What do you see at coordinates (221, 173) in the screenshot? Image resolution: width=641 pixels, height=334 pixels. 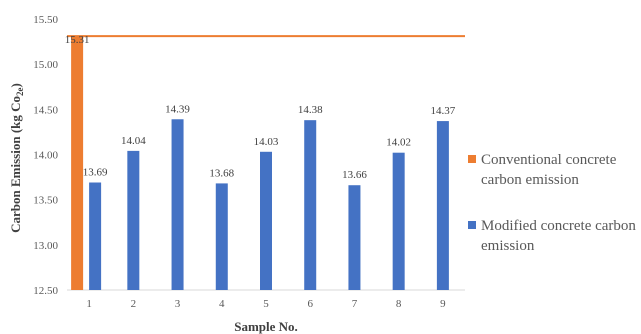 I see `data-label-modified: 13.68` at bounding box center [221, 173].